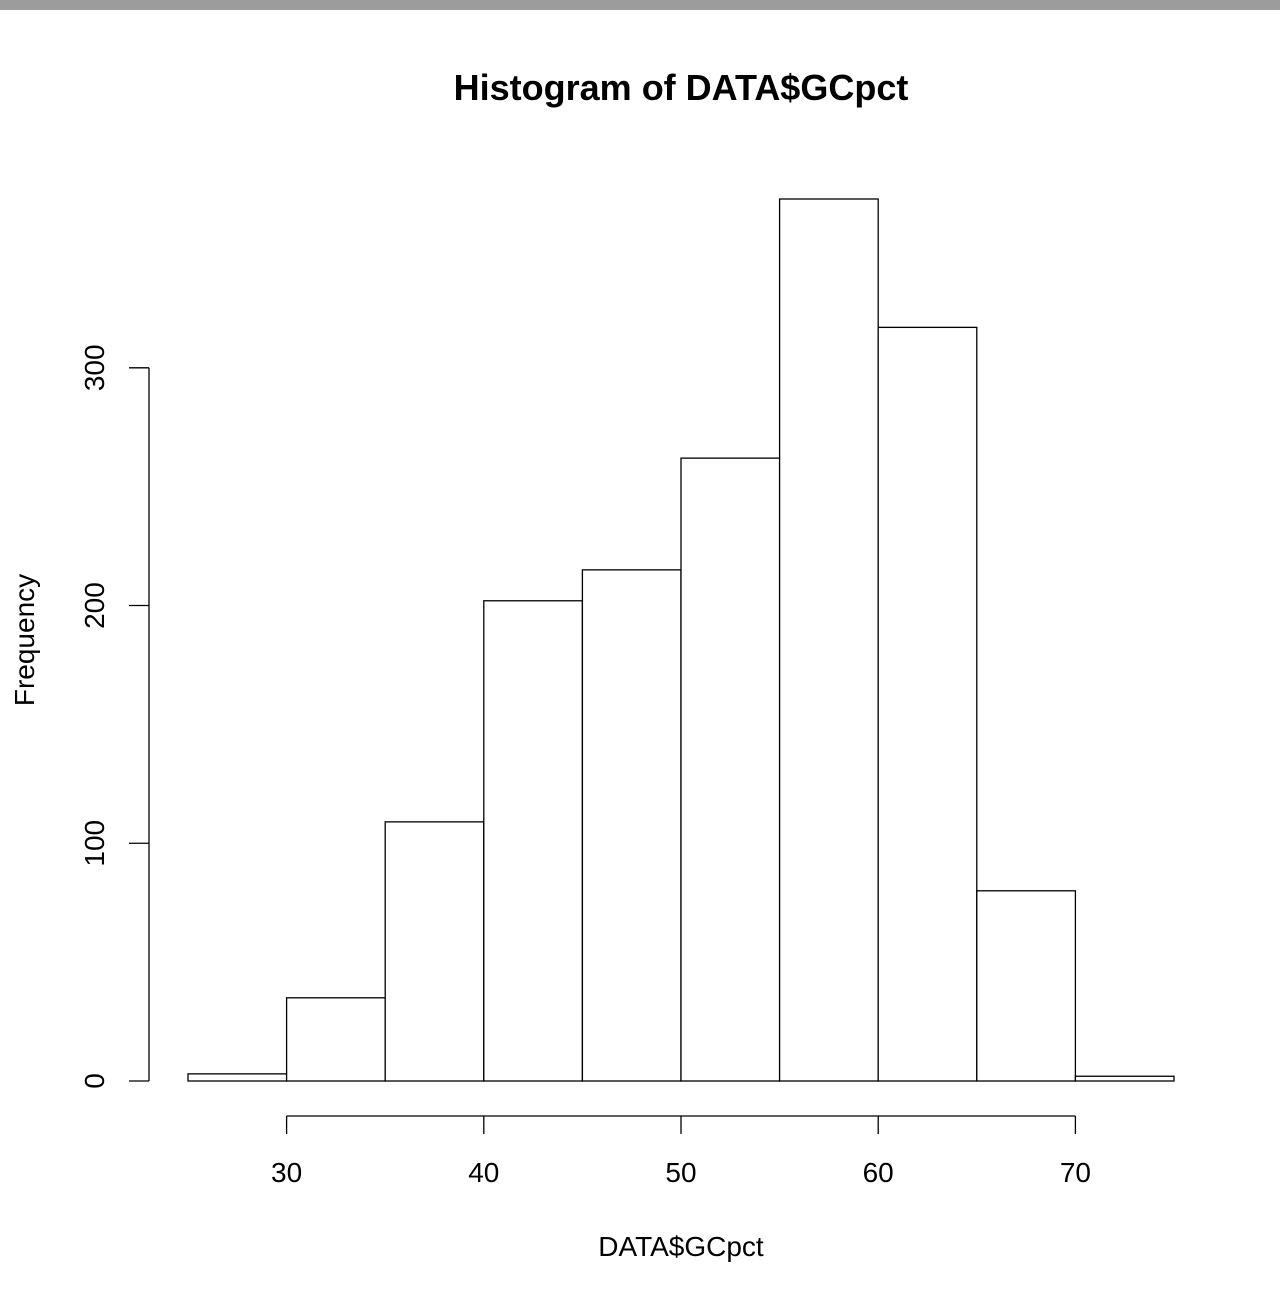  Describe the element at coordinates (681, 1151) in the screenshot. I see `x-axis: 30 40 50 60 70` at that location.